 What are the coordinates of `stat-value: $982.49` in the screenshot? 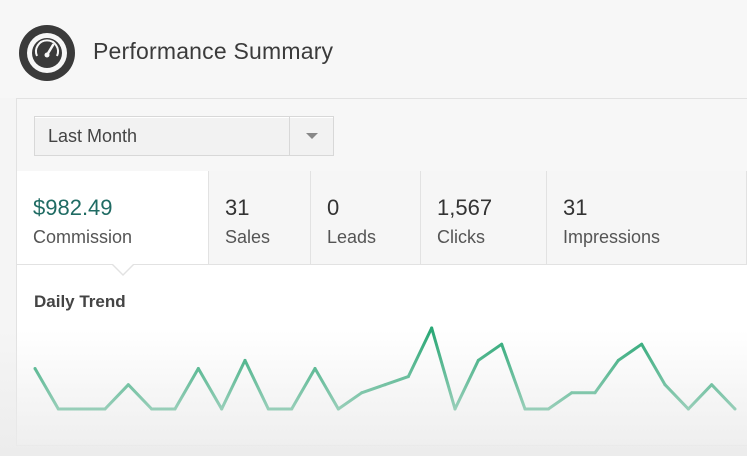 It's located at (73, 207).